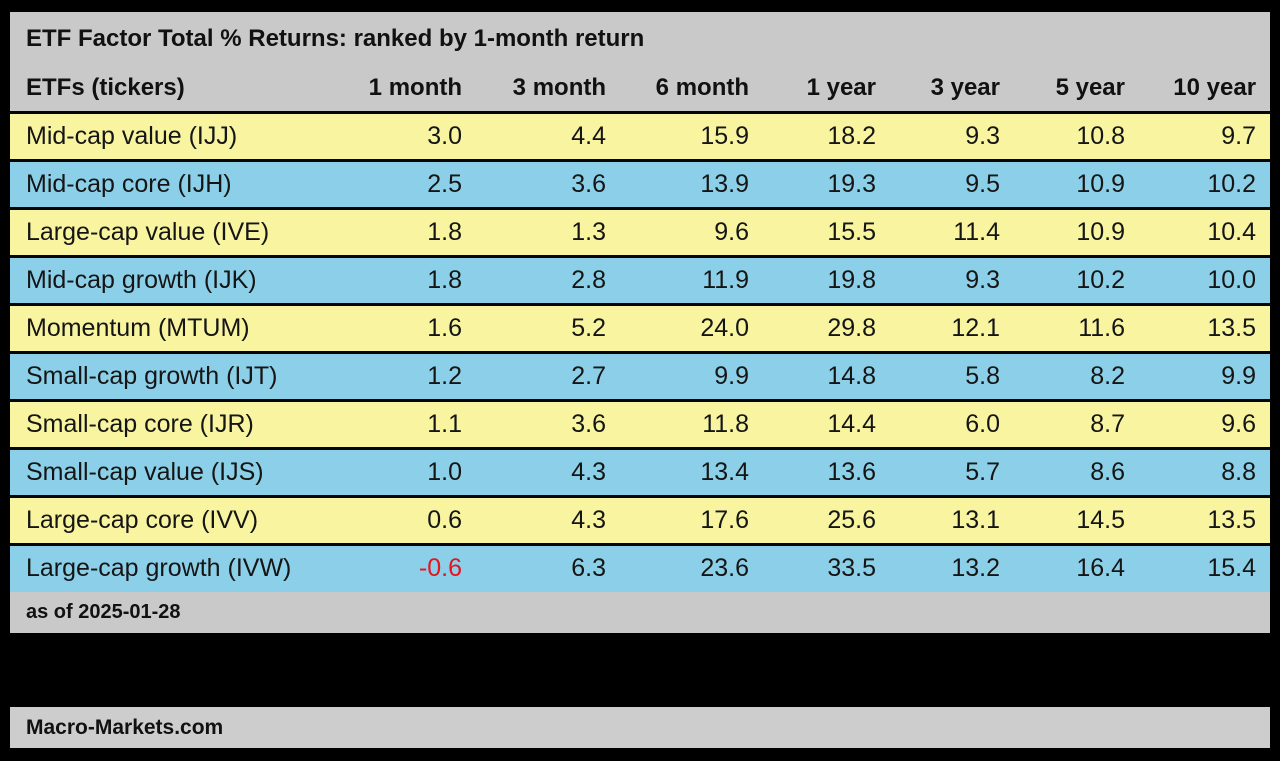 Image resolution: width=1280 pixels, height=761 pixels. What do you see at coordinates (691, 473) in the screenshot?
I see `return-value: 13.4` at bounding box center [691, 473].